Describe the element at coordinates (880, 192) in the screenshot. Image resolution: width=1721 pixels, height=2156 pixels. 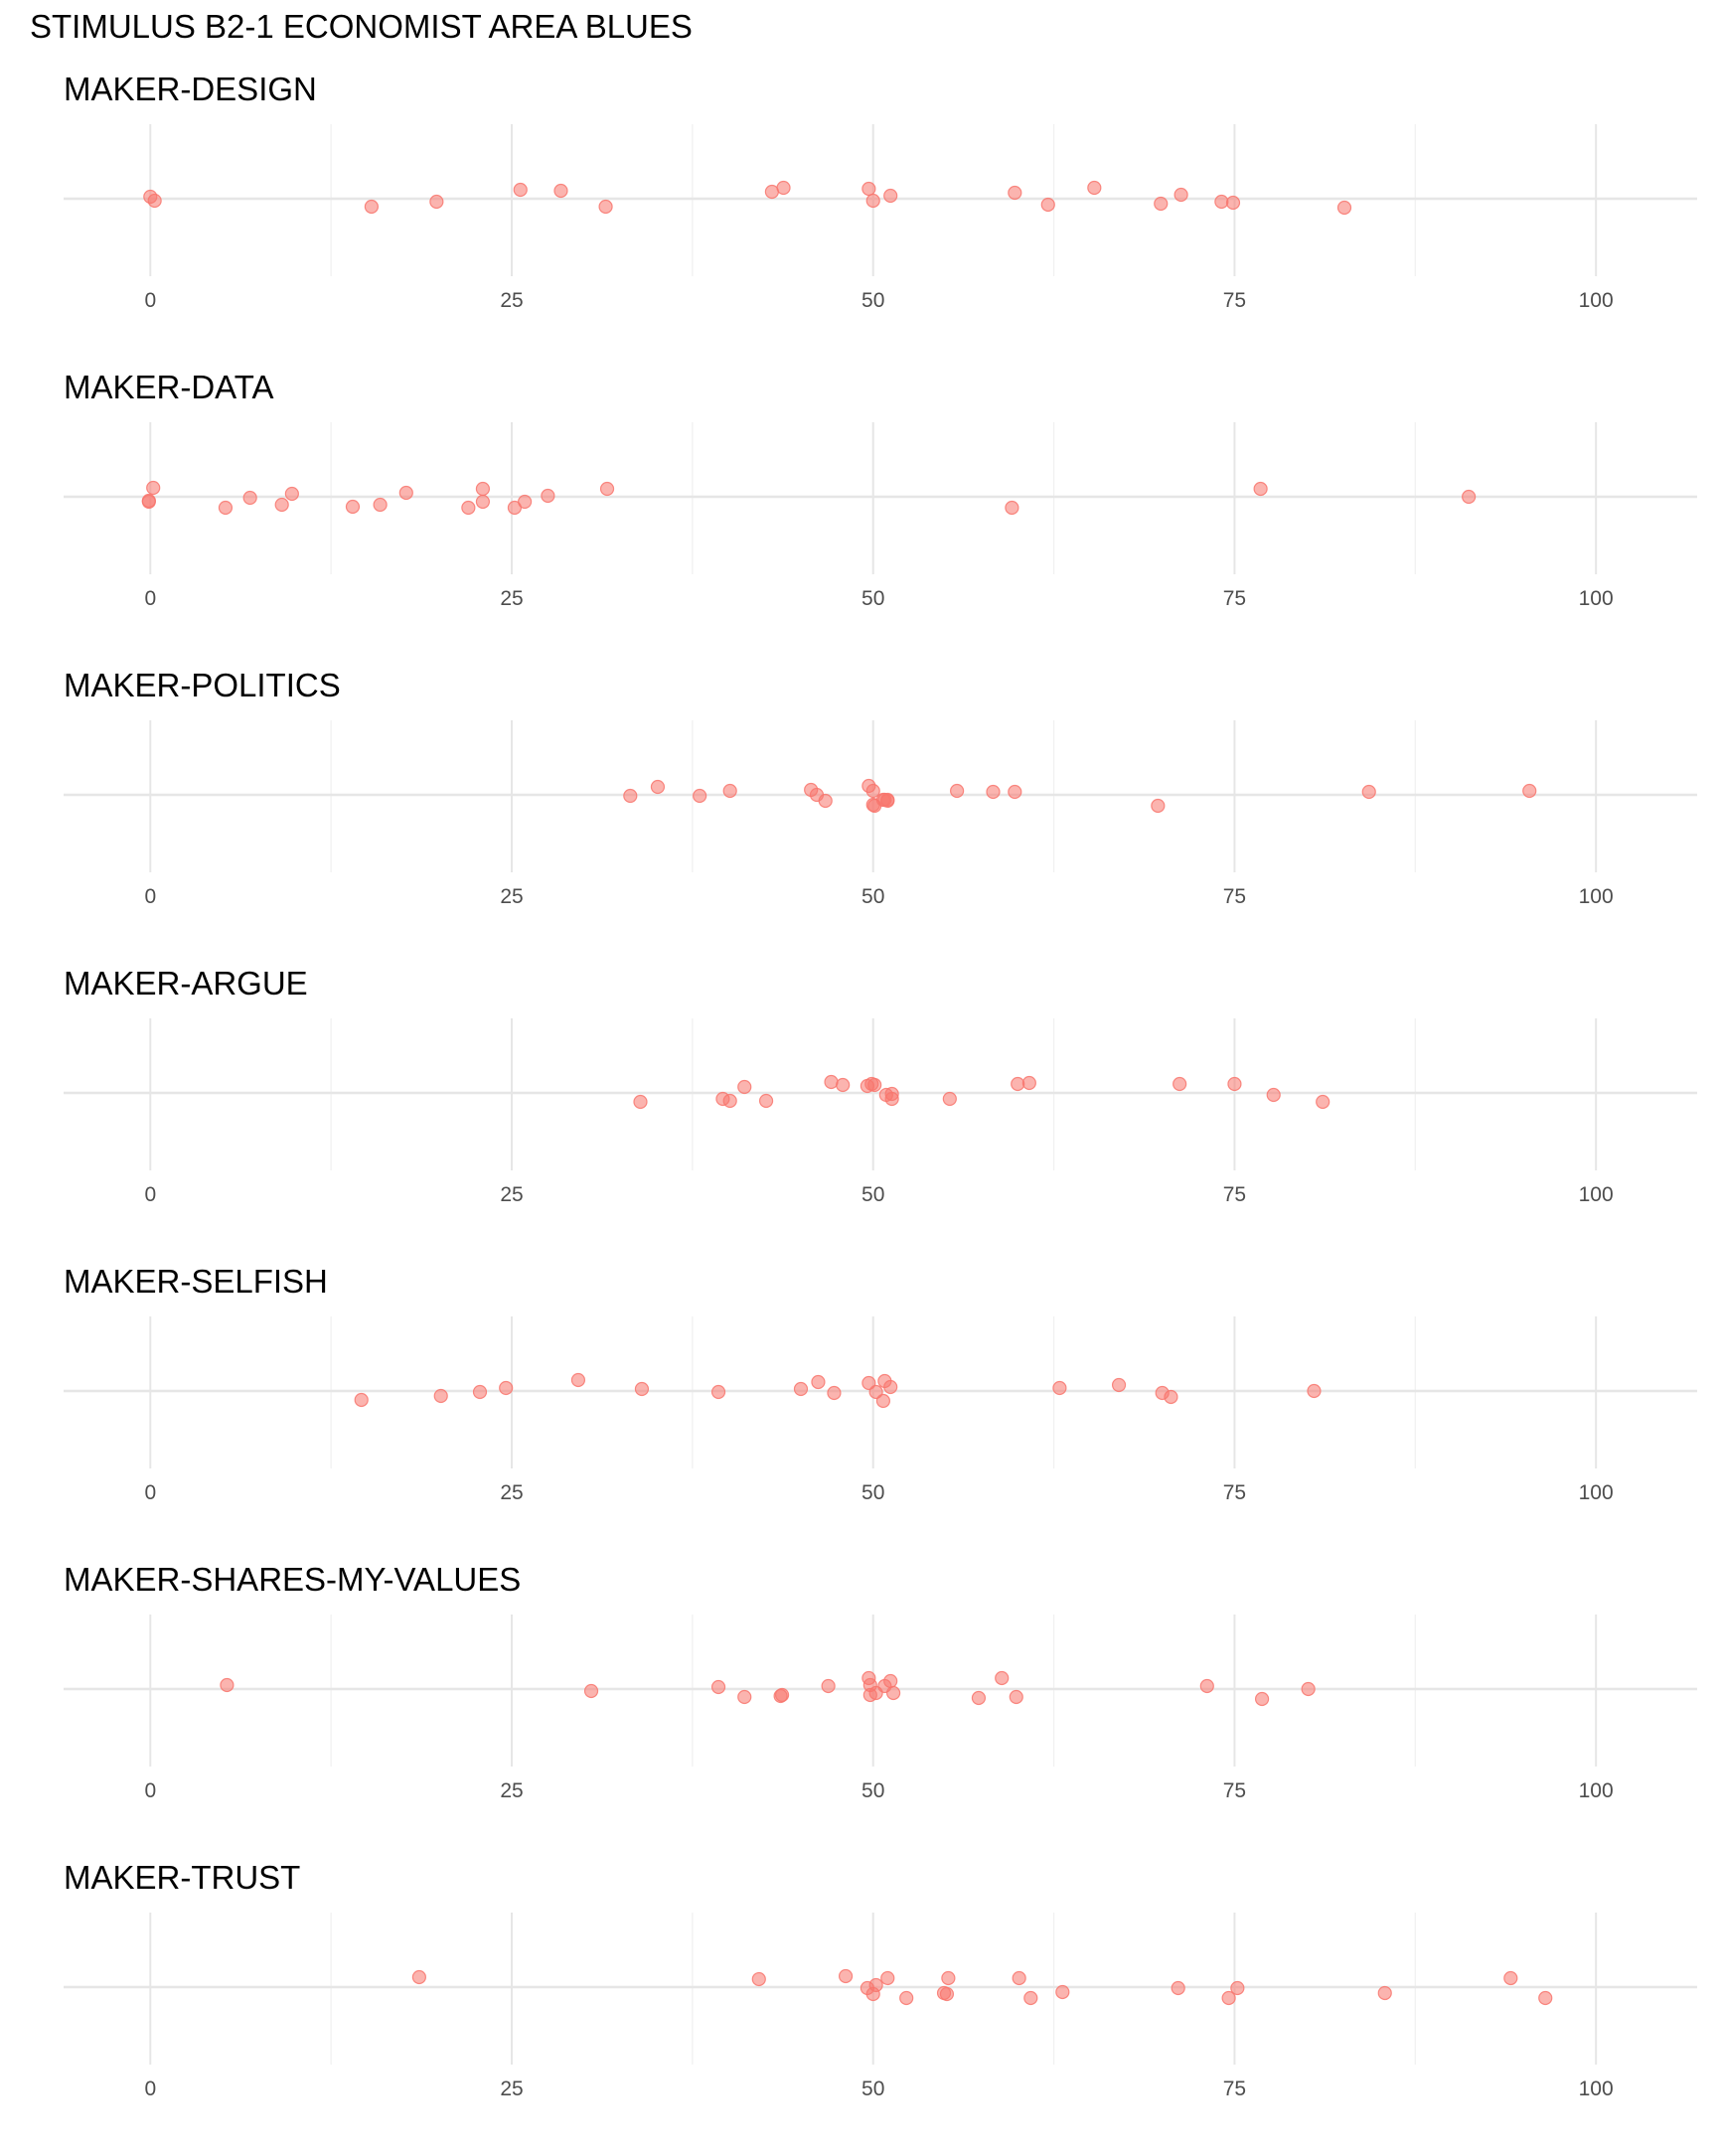
I see `panel-maker-design: MAKER-DESIGN 0 25 50 75 100` at that location.